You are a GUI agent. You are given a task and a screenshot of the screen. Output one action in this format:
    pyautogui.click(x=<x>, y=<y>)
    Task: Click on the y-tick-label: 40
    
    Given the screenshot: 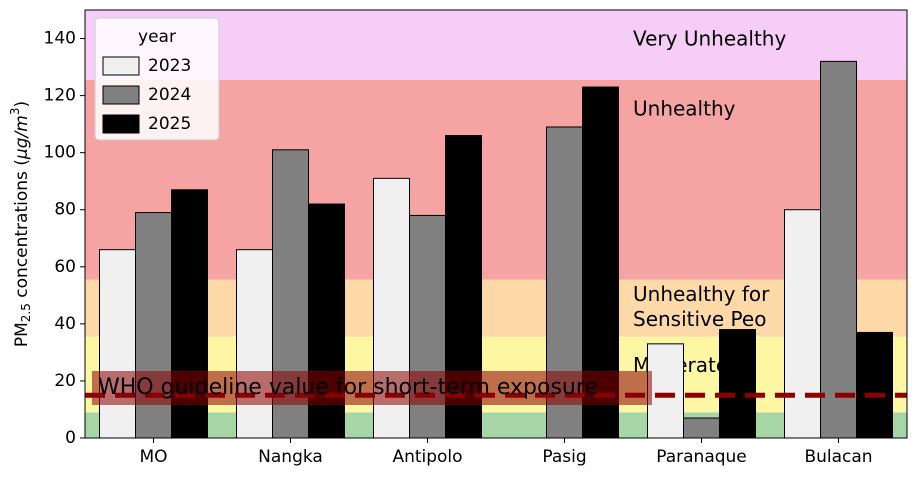 What is the action you would take?
    pyautogui.click(x=65, y=324)
    